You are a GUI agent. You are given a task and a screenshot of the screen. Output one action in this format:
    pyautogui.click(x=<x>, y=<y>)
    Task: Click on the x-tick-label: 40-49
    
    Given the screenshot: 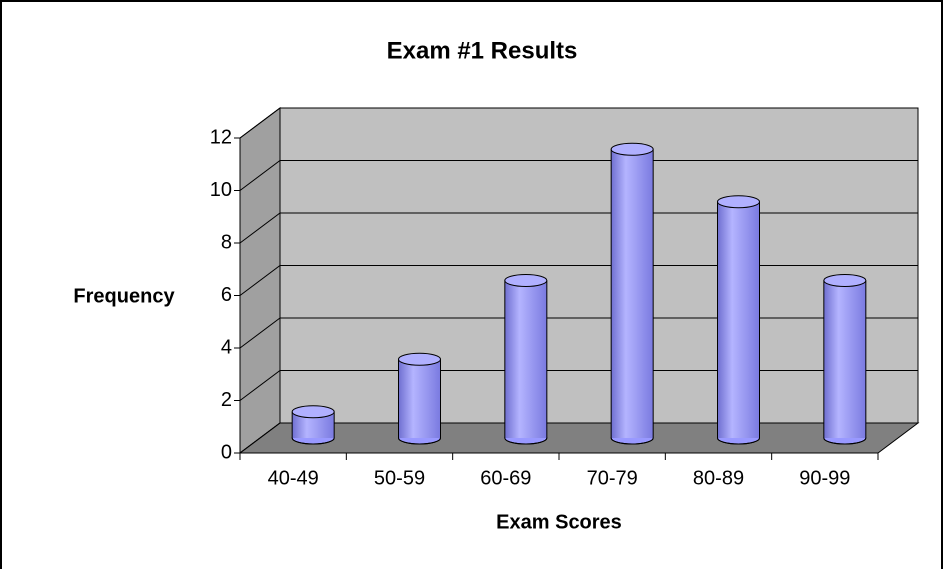 What is the action you would take?
    pyautogui.click(x=293, y=478)
    